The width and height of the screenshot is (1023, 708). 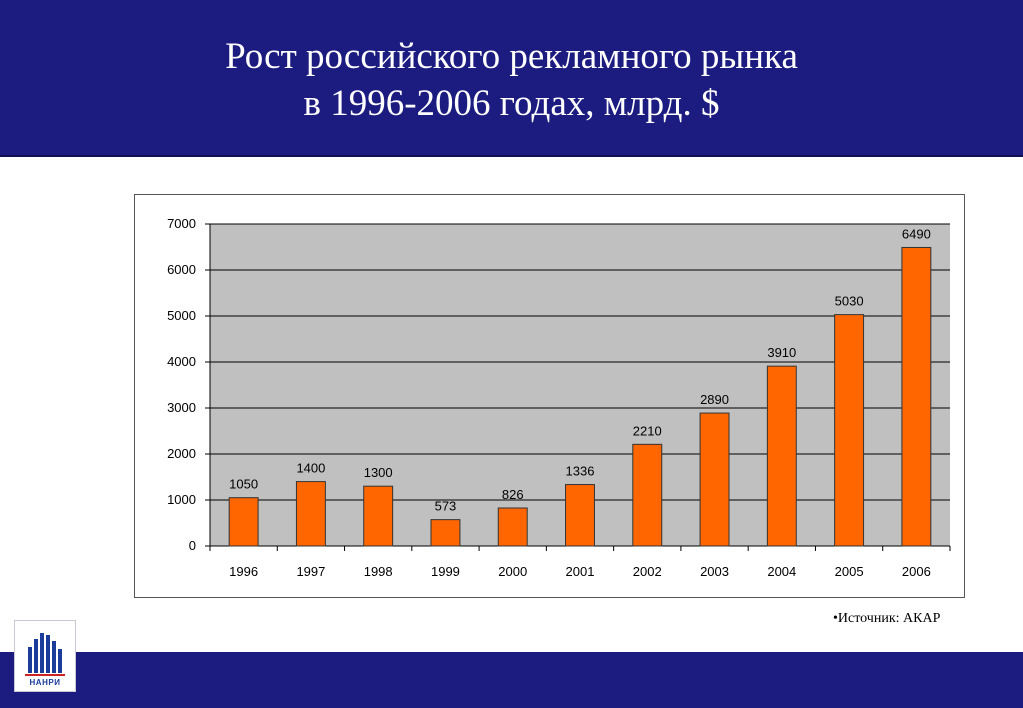 What do you see at coordinates (647, 571) in the screenshot?
I see `x-tick-label-2002: 2002` at bounding box center [647, 571].